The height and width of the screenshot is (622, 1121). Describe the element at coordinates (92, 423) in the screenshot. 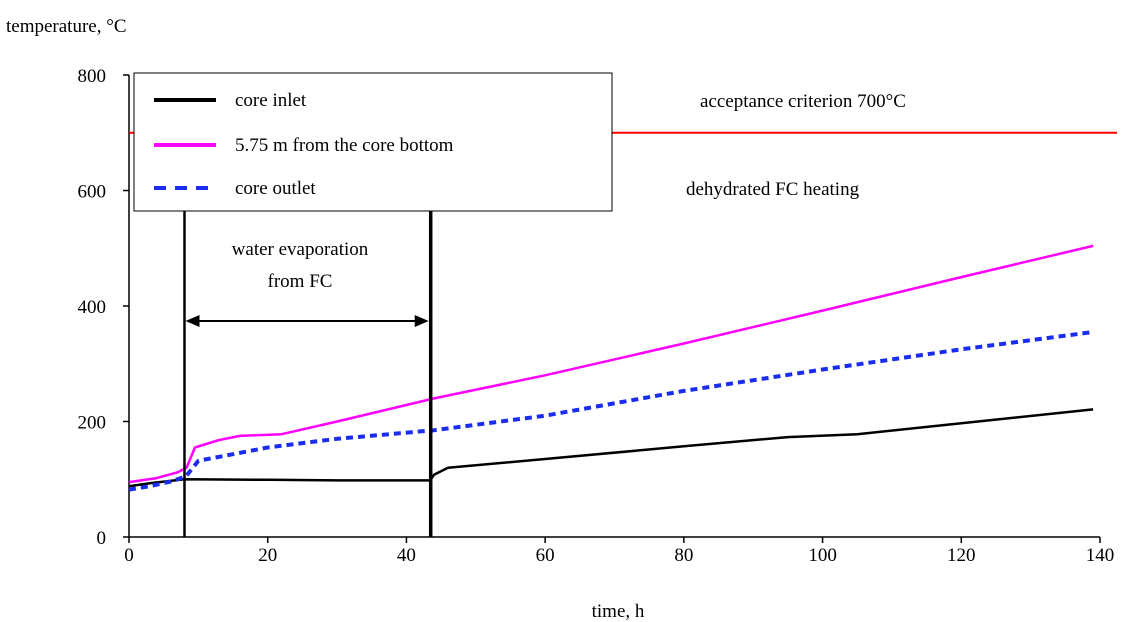

I see `y-tick-label: 200` at that location.